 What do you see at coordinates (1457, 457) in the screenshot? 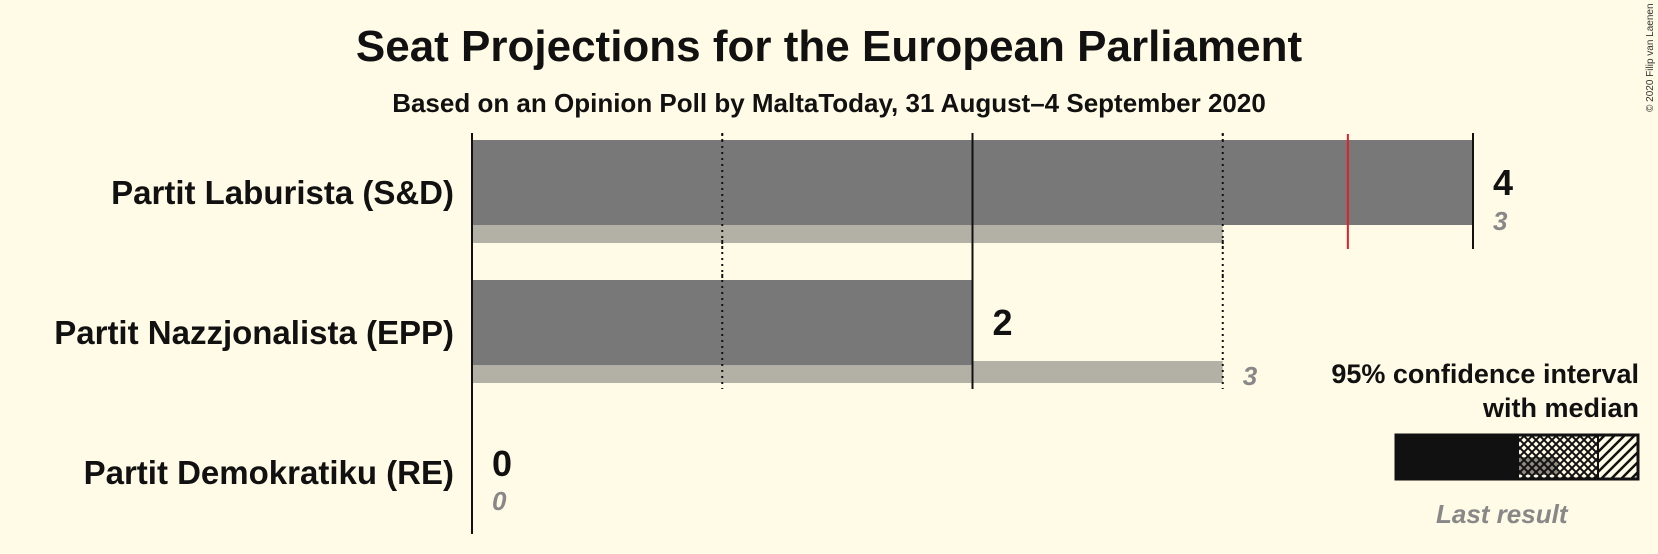
I see `legend-median-swatch` at bounding box center [1457, 457].